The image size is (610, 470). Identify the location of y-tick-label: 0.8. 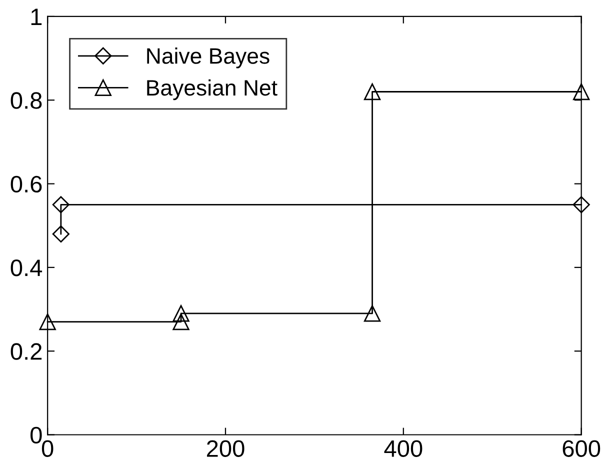
(26, 100).